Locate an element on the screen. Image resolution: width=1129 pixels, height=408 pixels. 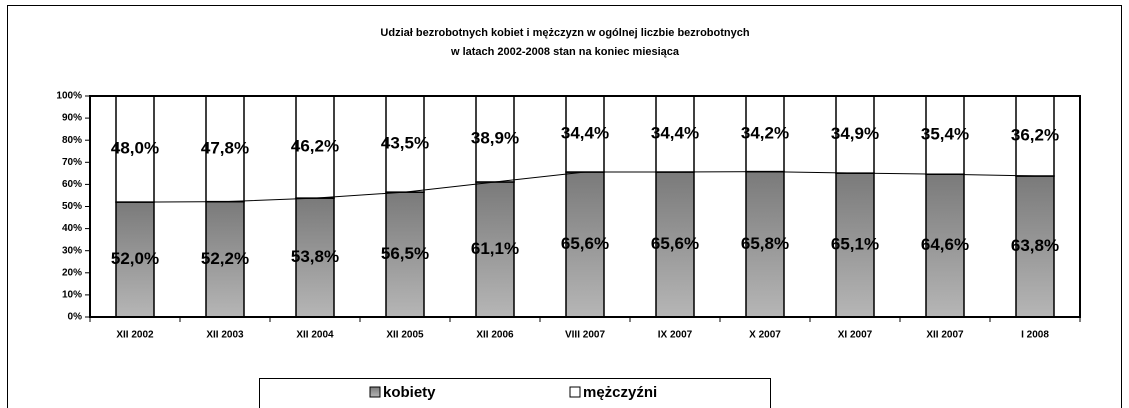
value-label: 61,1% is located at coordinates (495, 248).